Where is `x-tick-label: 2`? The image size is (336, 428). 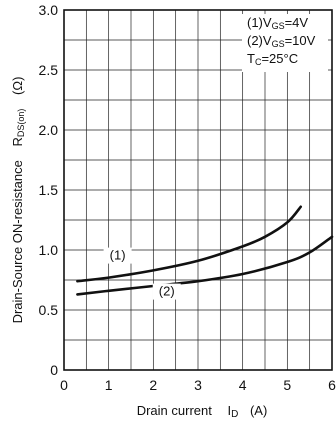 x-tick-label: 2 is located at coordinates (153, 385).